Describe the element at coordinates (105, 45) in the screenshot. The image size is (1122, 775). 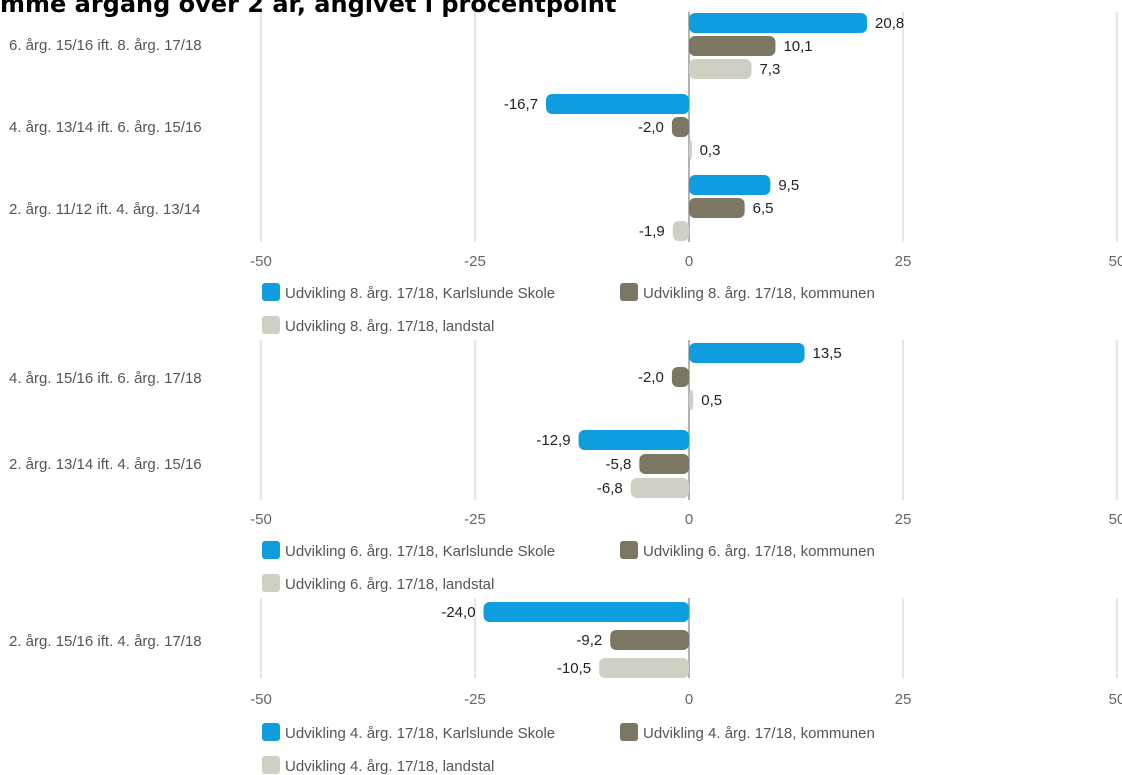
I see `category-label: 6. årg. 15/16 ift. 8. årg. 17/18` at that location.